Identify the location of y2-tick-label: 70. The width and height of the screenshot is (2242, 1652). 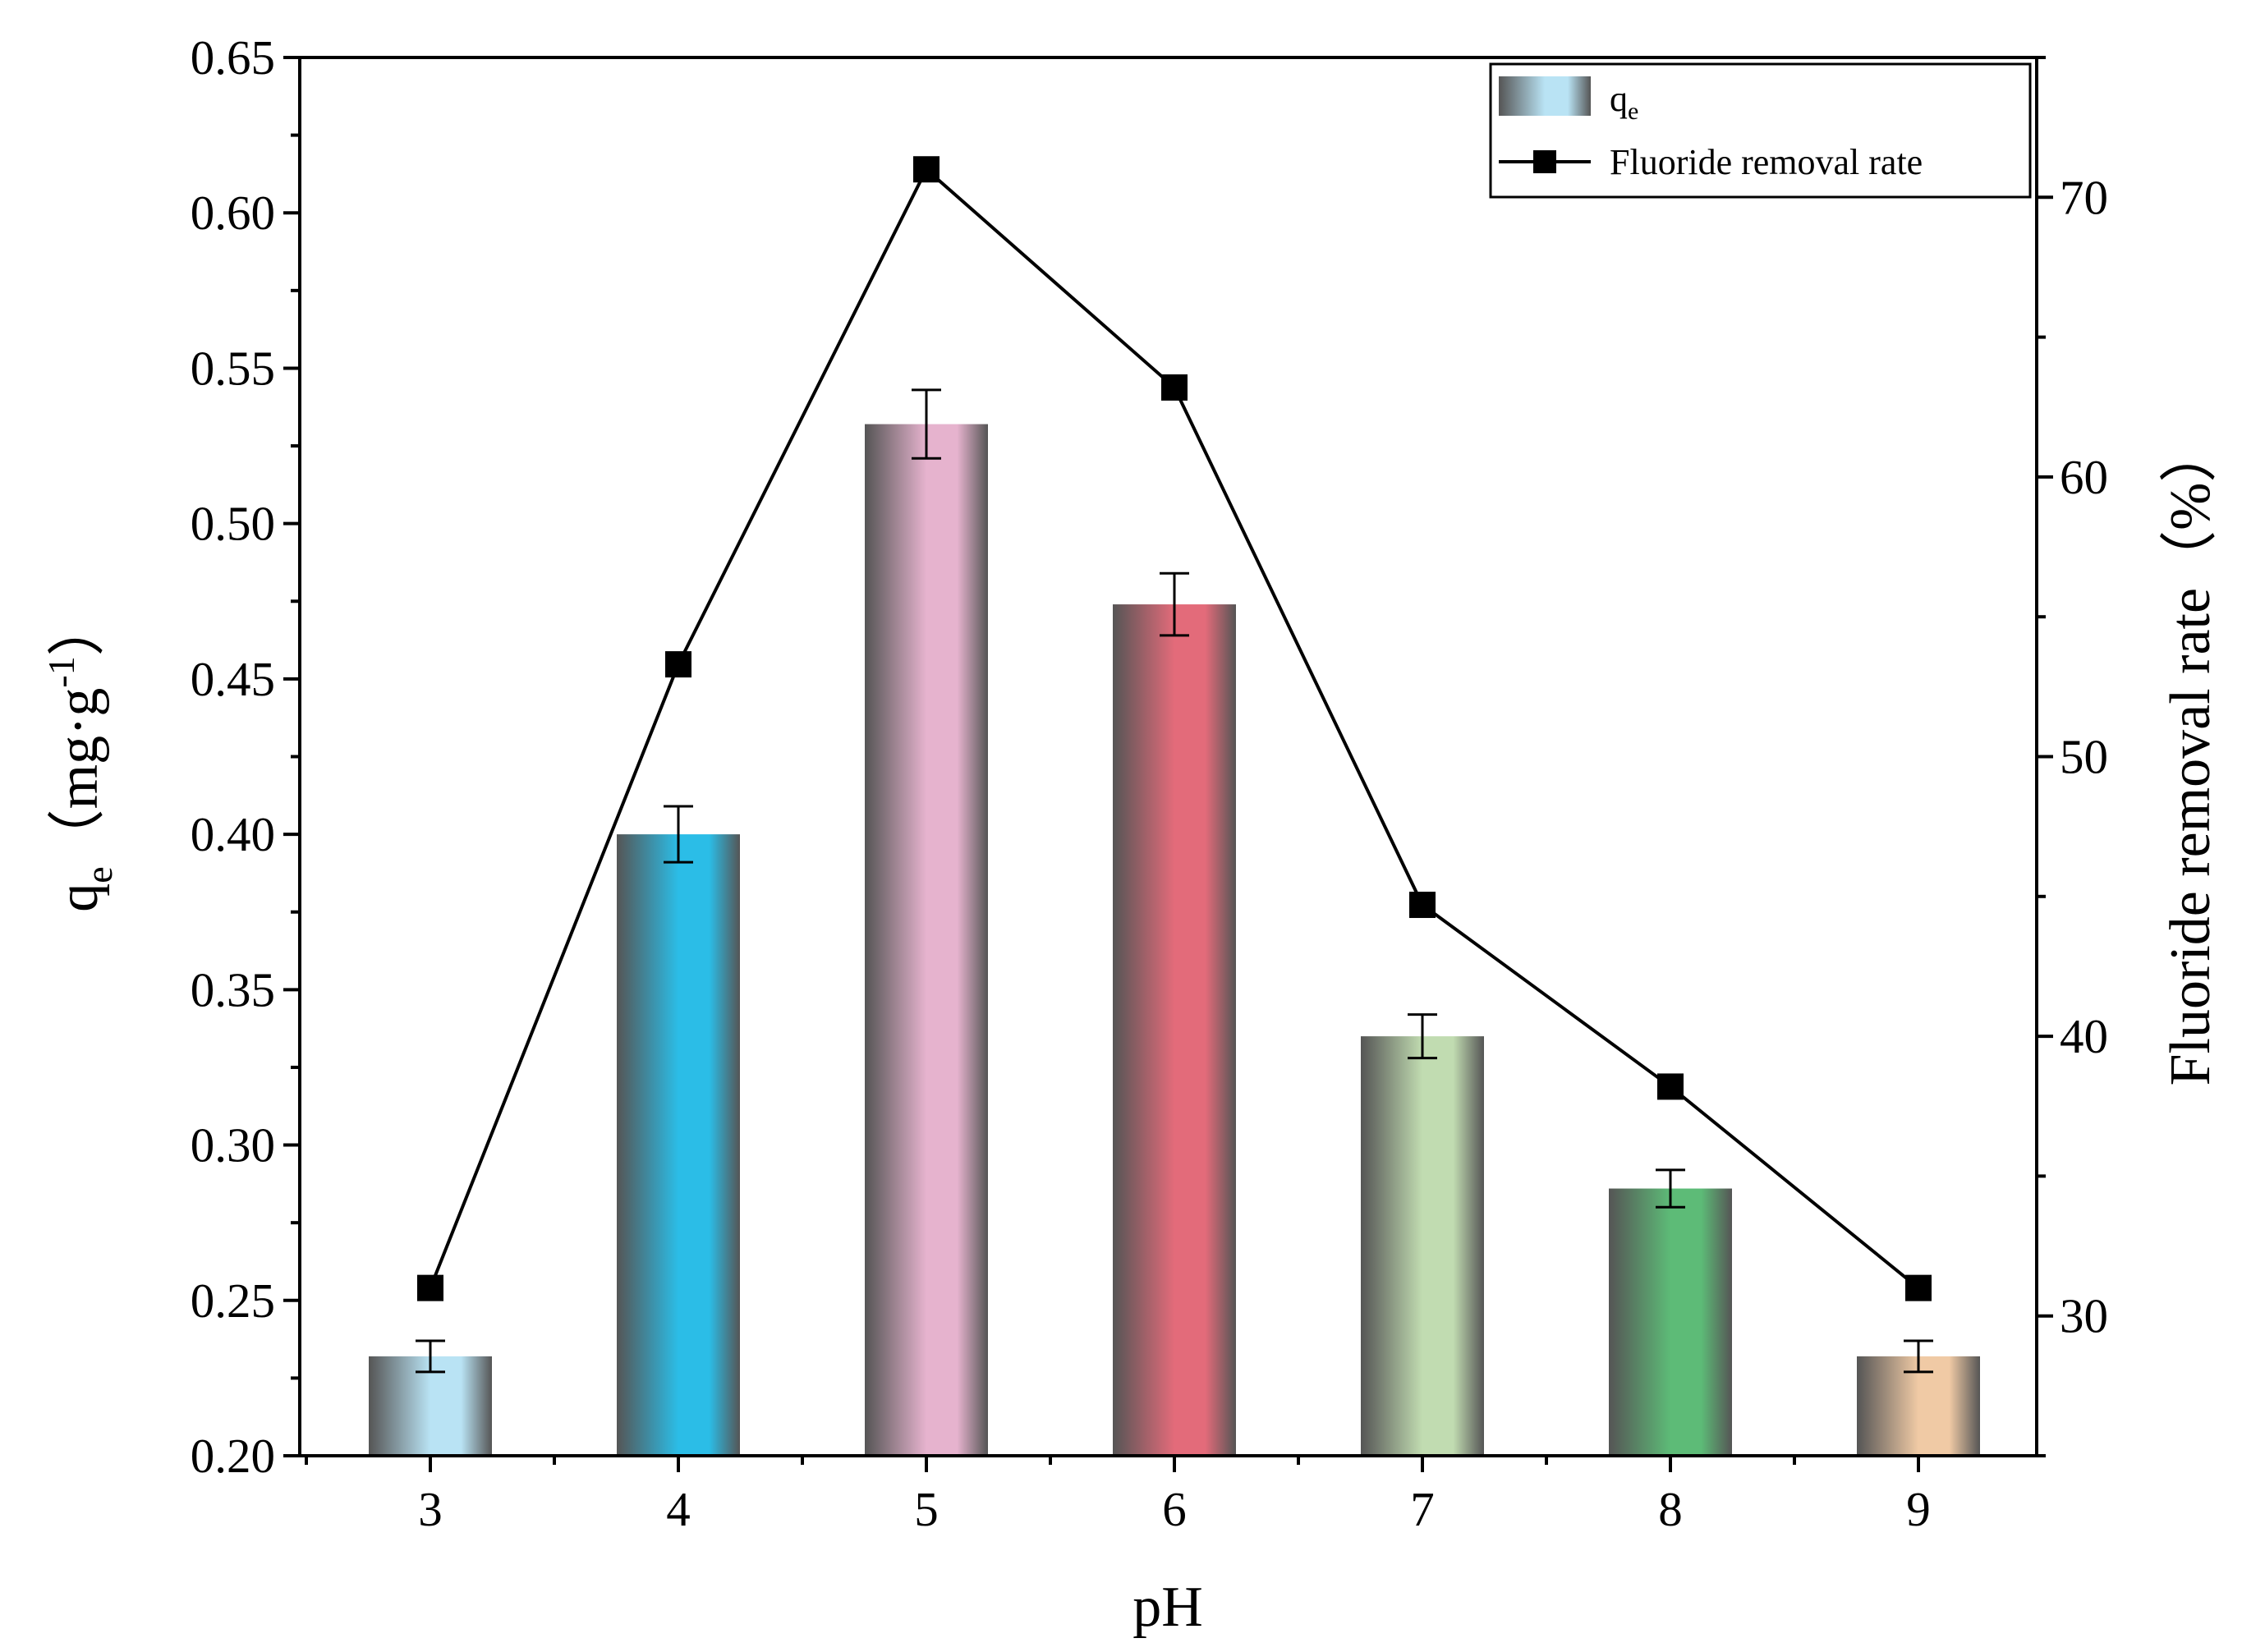
(2084, 197).